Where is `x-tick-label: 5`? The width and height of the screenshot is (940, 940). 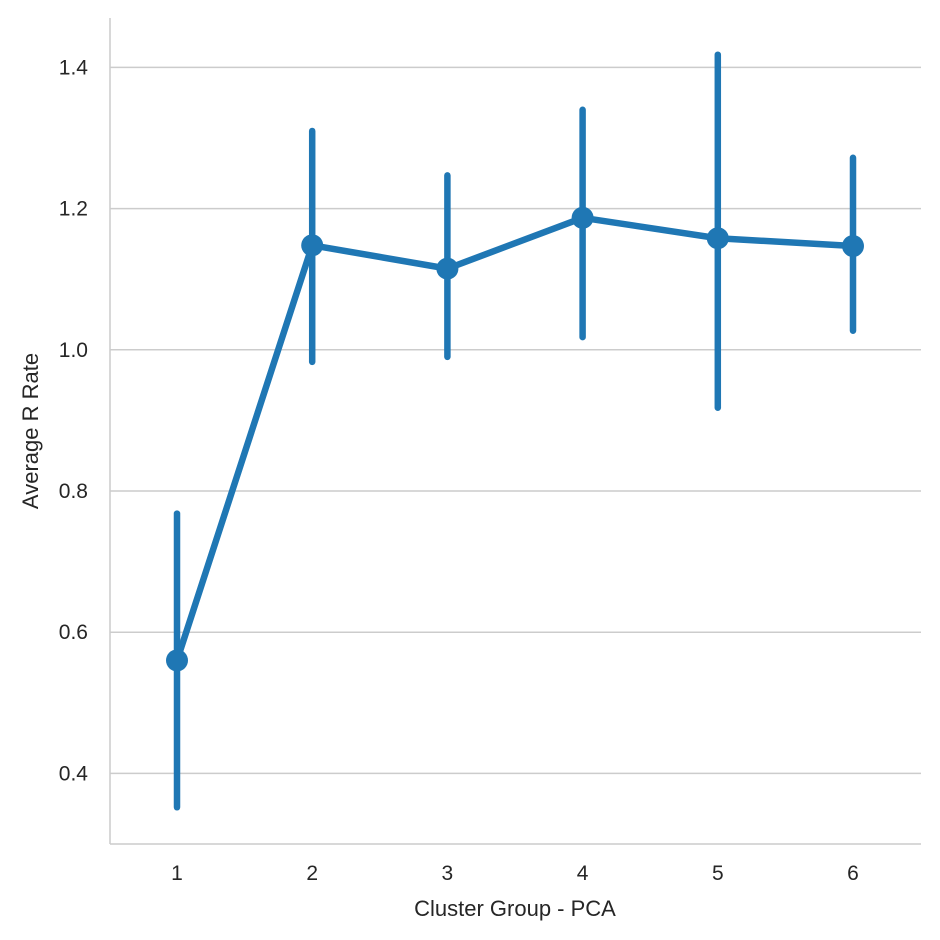
x-tick-label: 5 is located at coordinates (718, 873).